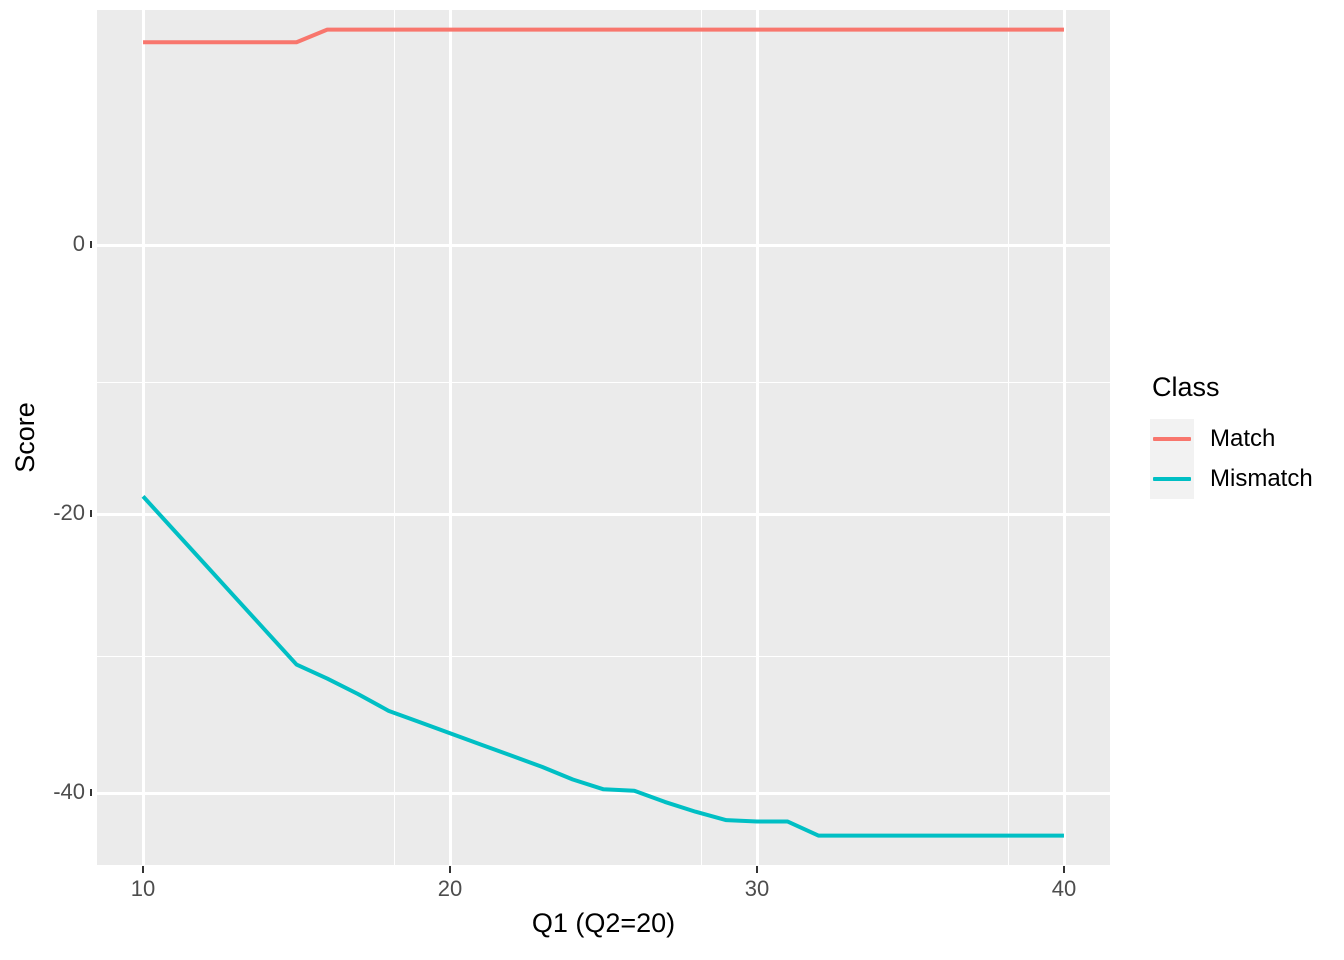  I want to click on legend-key-mismatch, so click(1172, 479).